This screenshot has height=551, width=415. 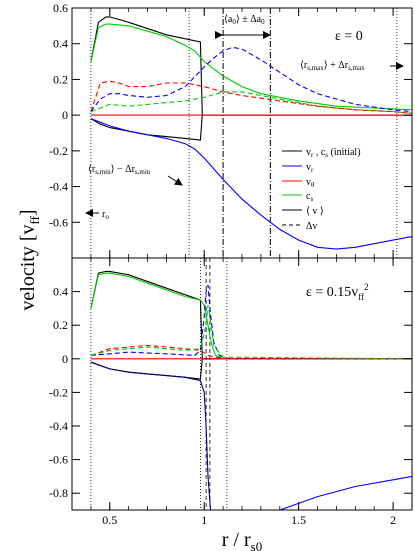 I want to click on legend-cs: cs, so click(x=309, y=197).